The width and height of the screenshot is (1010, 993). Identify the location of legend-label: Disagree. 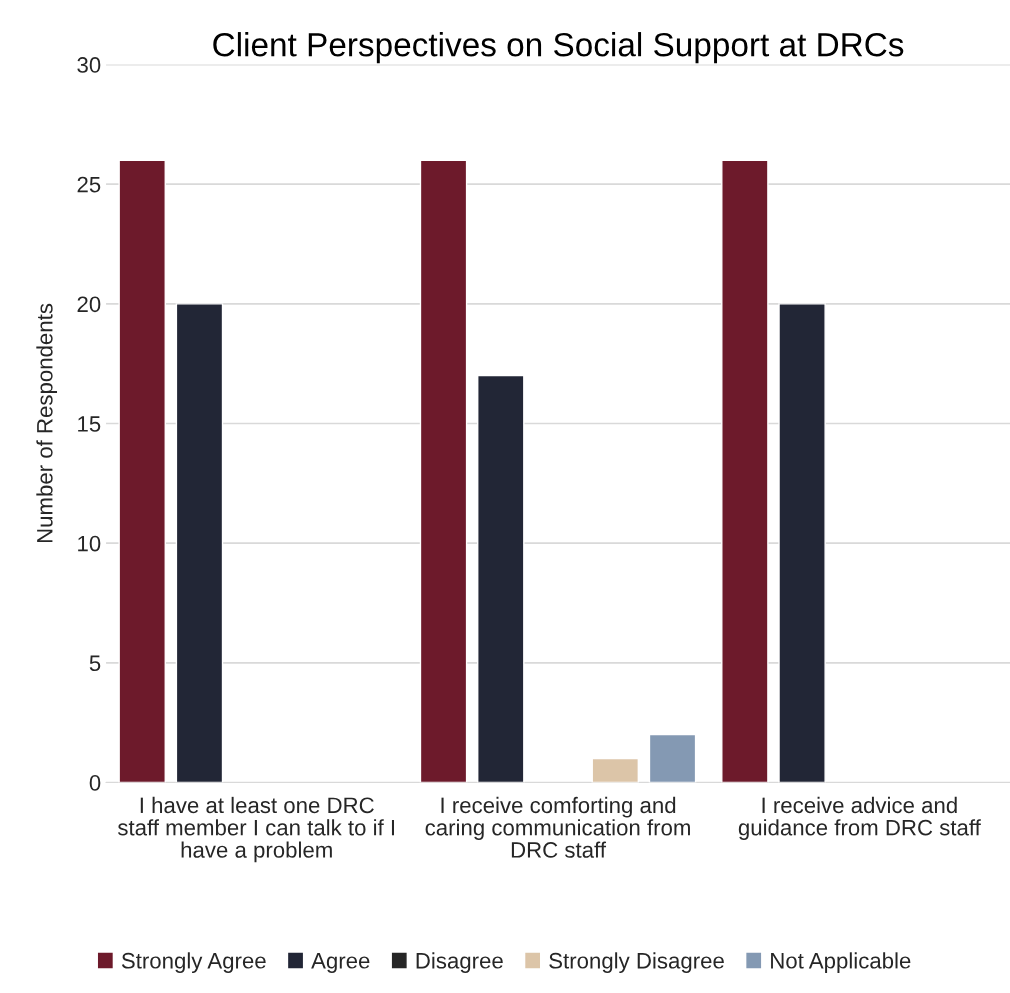
(459, 962).